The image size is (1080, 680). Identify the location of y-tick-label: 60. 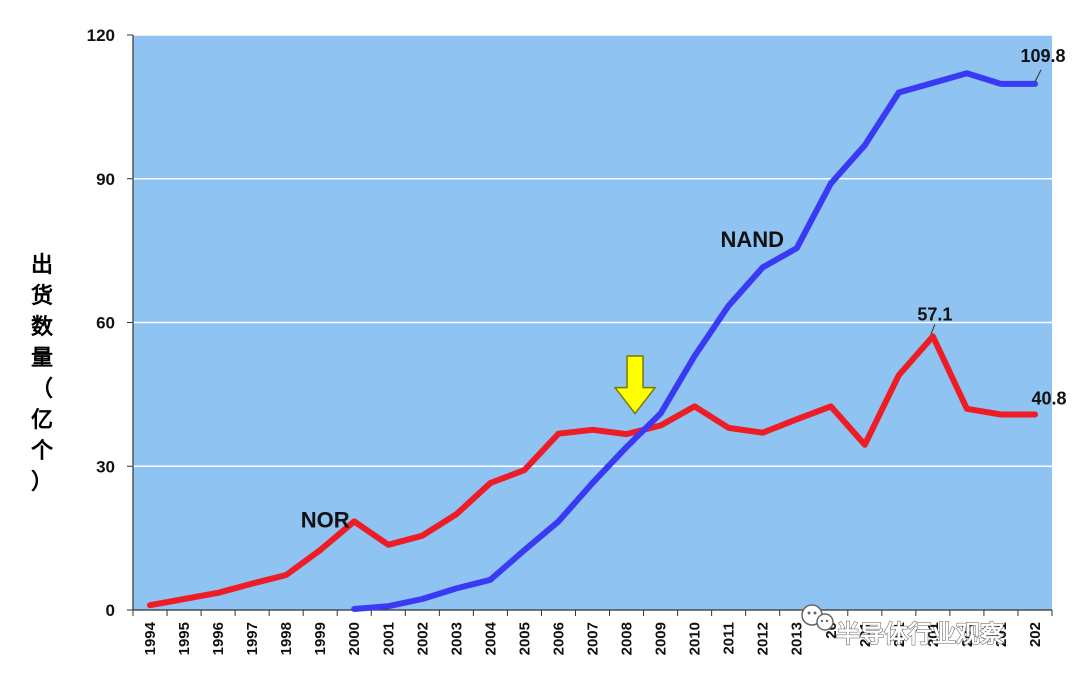
(105, 323).